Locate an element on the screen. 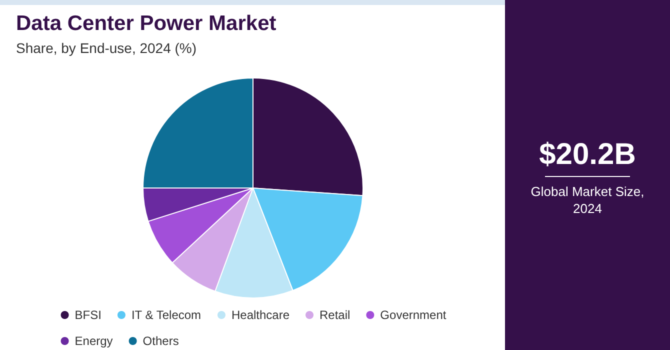 This screenshot has width=670, height=350. legend-label: BFSI is located at coordinates (88, 315).